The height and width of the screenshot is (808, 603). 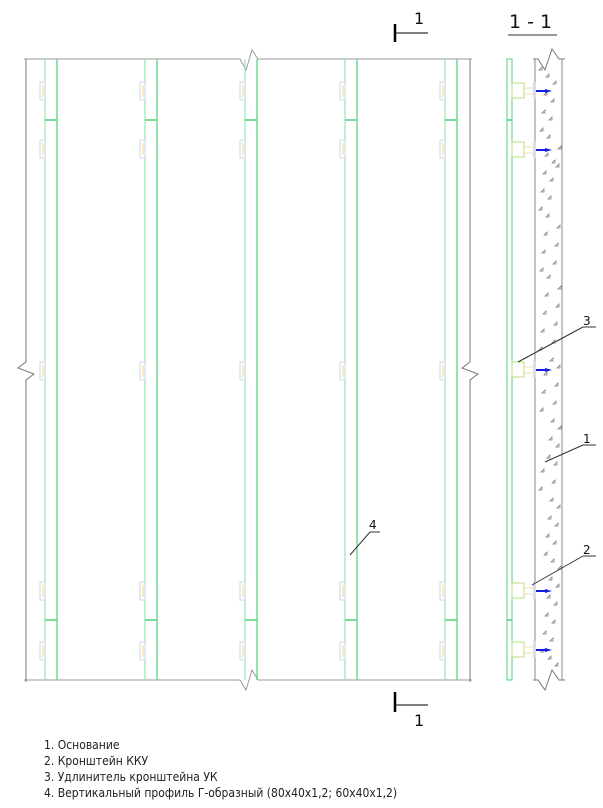 What do you see at coordinates (419, 18) in the screenshot?
I see `section-mark-top-label: 1` at bounding box center [419, 18].